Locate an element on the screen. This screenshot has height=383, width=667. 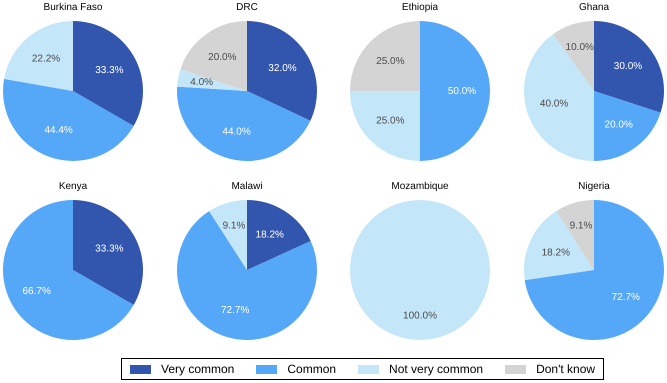
data-label: 40.0% is located at coordinates (554, 104).